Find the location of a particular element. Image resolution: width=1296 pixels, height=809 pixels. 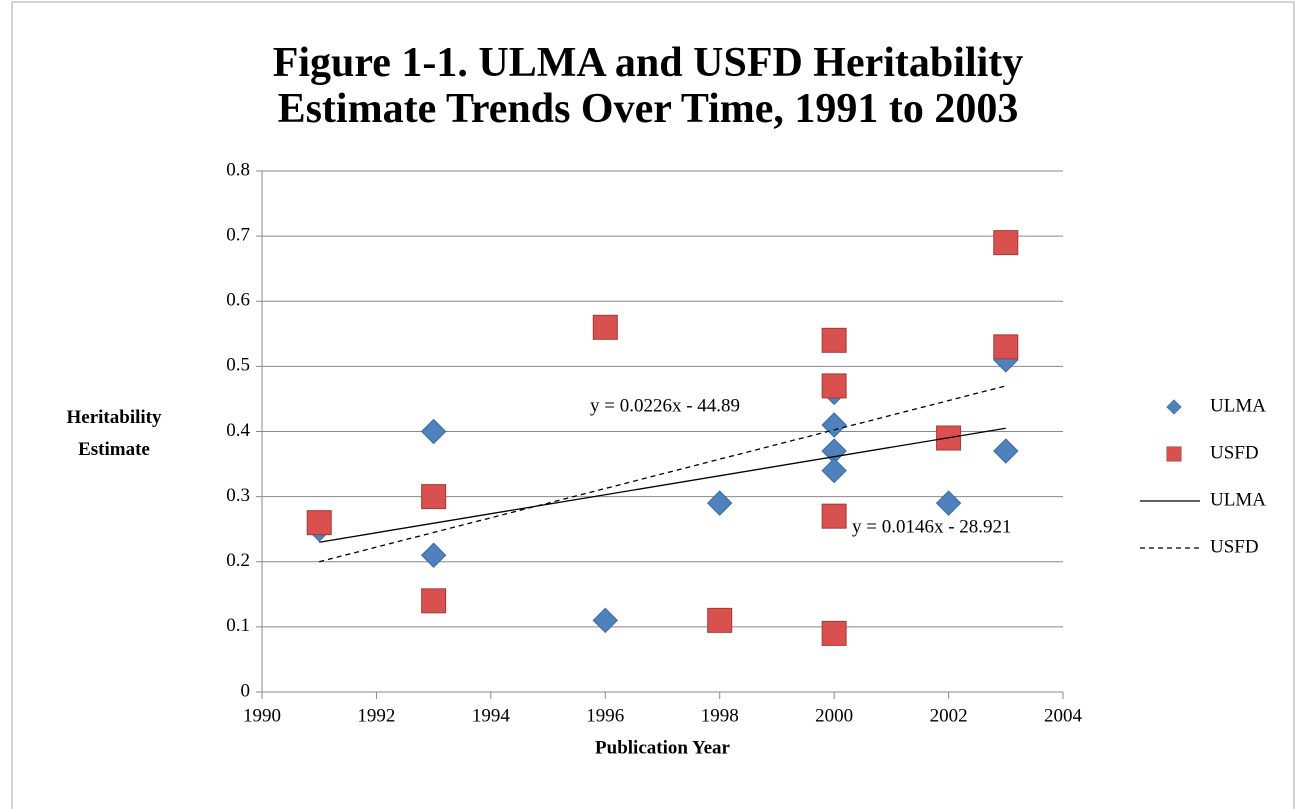

annotation: y = 0.0226x - 44.89 is located at coordinates (665, 405).